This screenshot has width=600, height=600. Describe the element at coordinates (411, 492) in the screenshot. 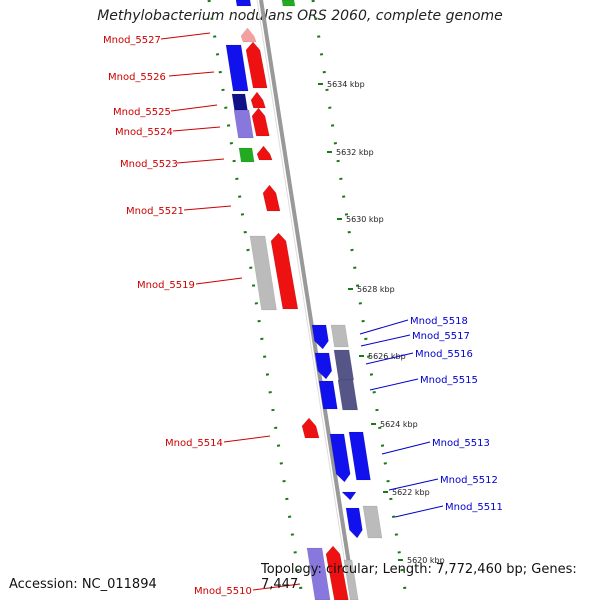

I see `scale-label: 5622 kbp` at that location.